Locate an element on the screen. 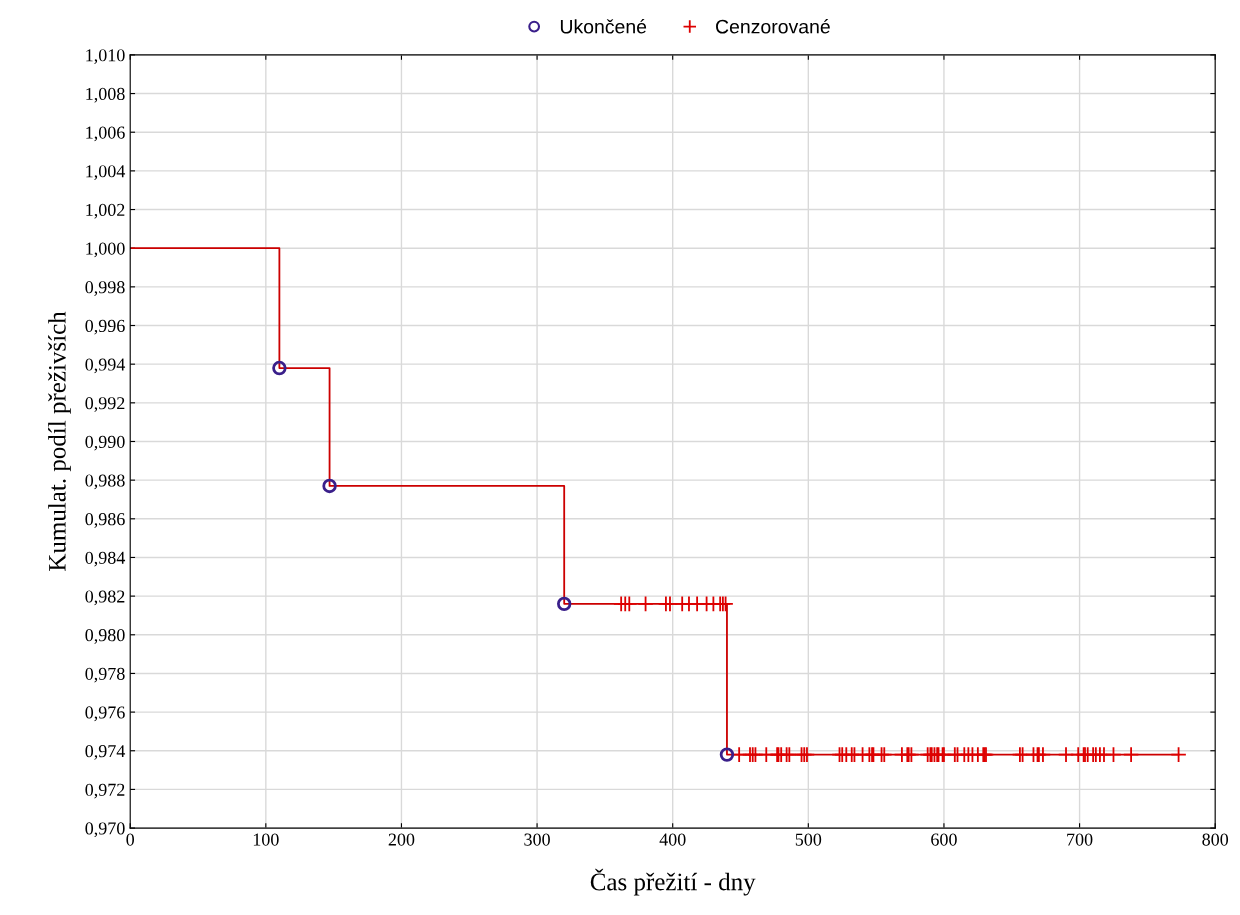 The width and height of the screenshot is (1240, 915). y-tick-label: 0,982 is located at coordinates (105, 598).